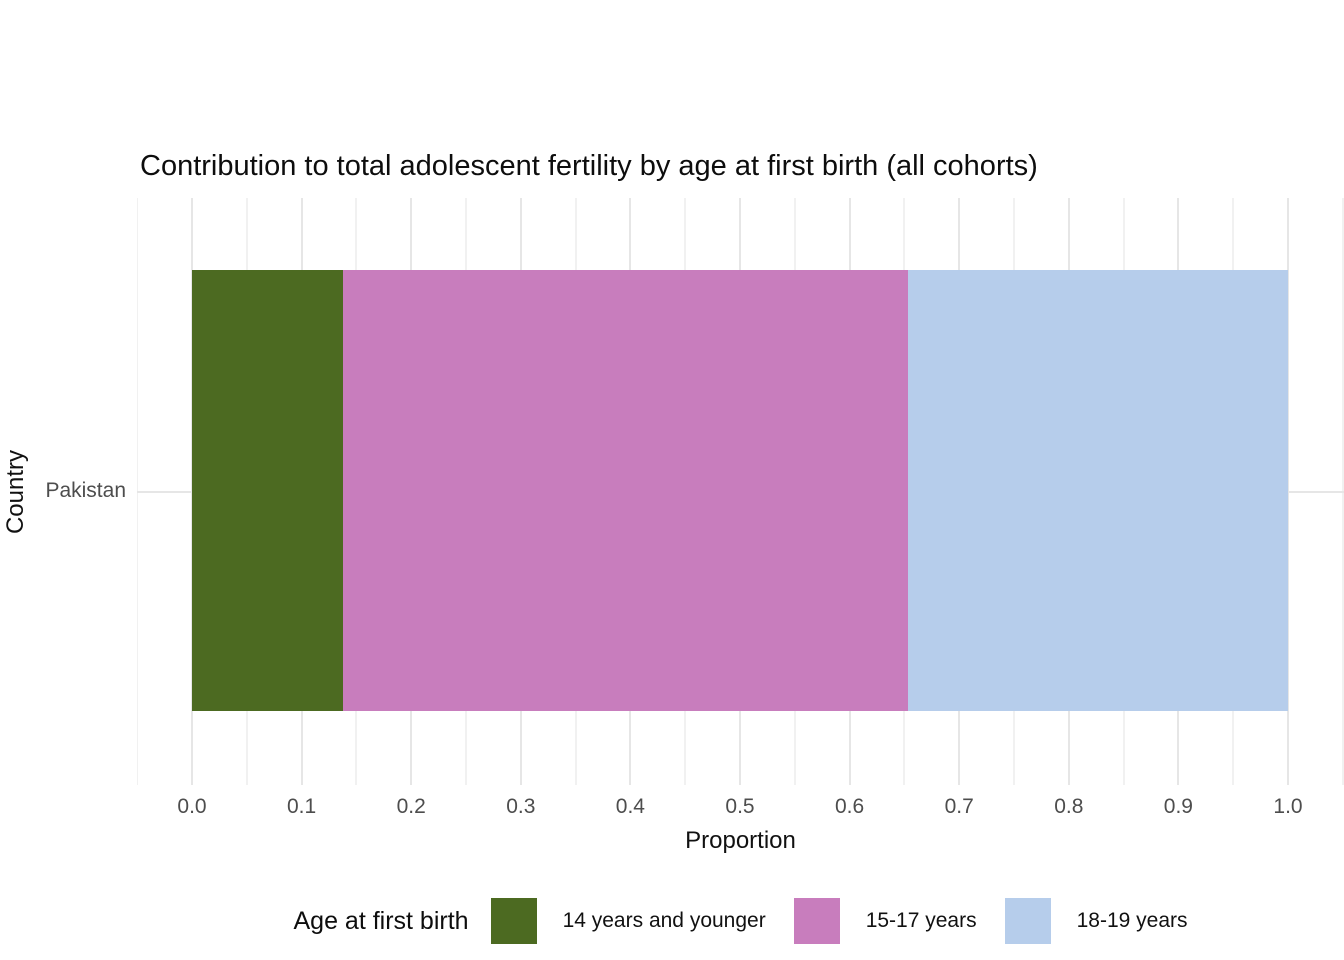 This screenshot has height=960, width=1344. I want to click on x-tick-label-0-3: 0.3, so click(521, 806).